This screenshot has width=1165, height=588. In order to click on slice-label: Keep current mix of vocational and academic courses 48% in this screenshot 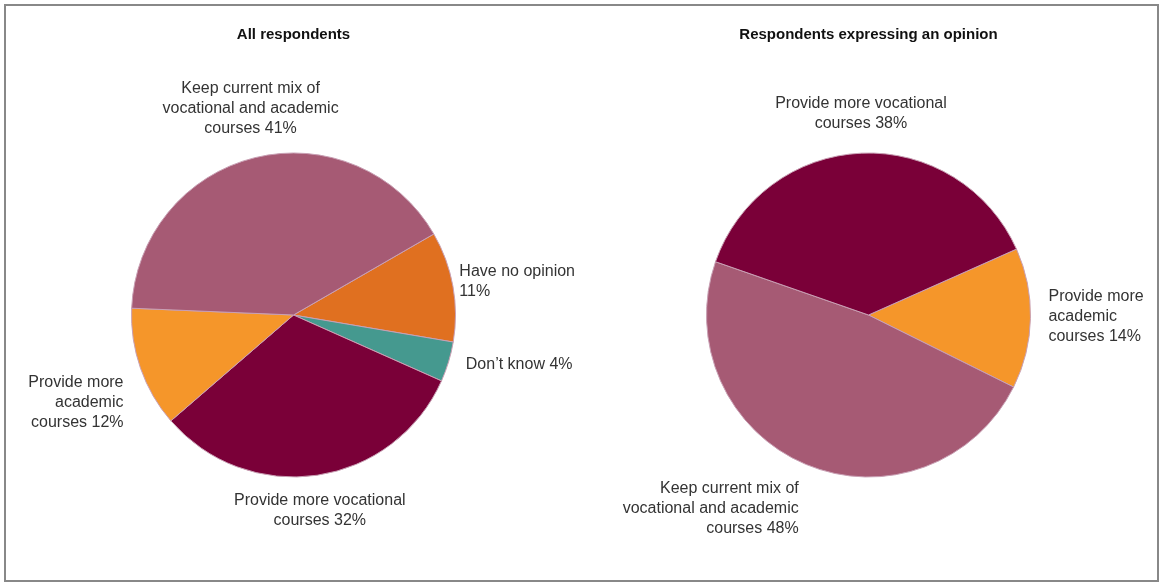, I will do `click(711, 508)`.